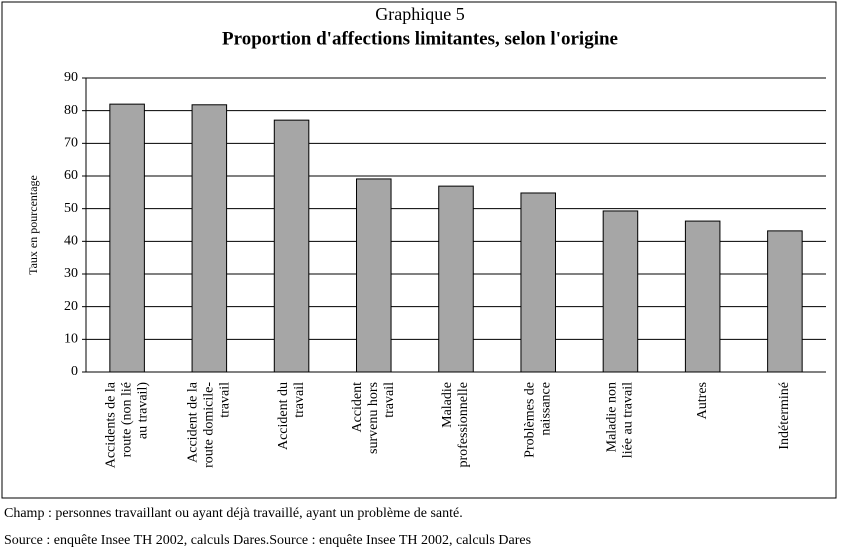 This screenshot has width=841, height=551. What do you see at coordinates (209, 425) in the screenshot?
I see `x-tick-label: route domicile-` at bounding box center [209, 425].